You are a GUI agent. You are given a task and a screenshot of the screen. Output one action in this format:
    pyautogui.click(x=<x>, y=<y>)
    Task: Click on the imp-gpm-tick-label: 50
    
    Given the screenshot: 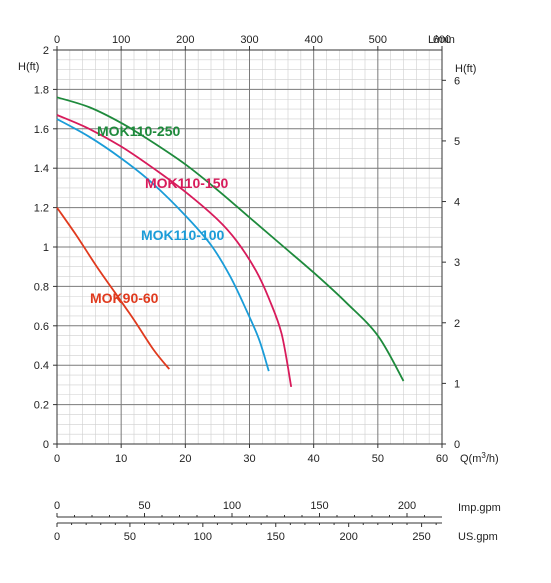 What is the action you would take?
    pyautogui.click(x=144, y=506)
    